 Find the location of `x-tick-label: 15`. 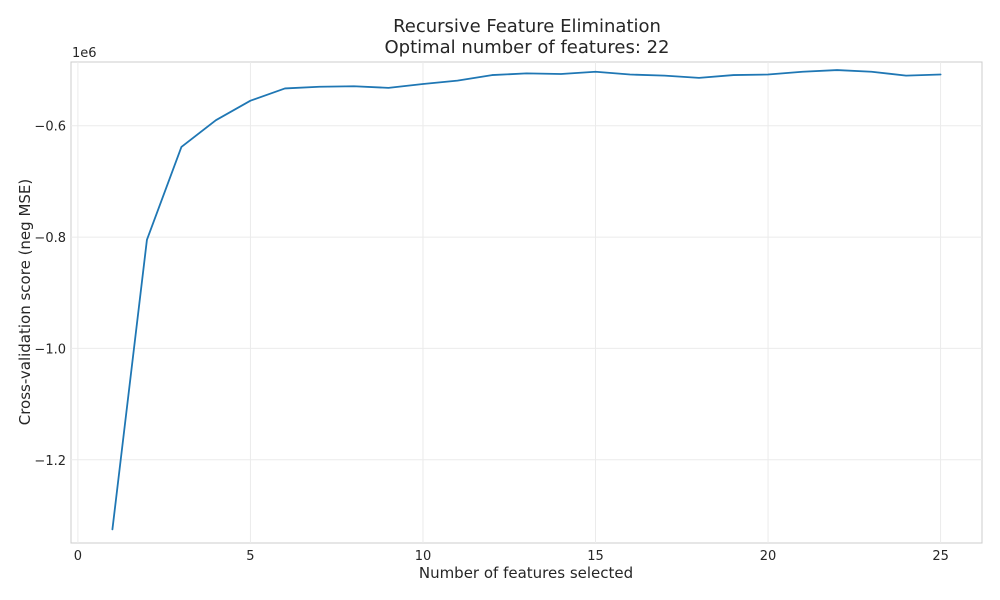

x-tick-label: 15 is located at coordinates (595, 556).